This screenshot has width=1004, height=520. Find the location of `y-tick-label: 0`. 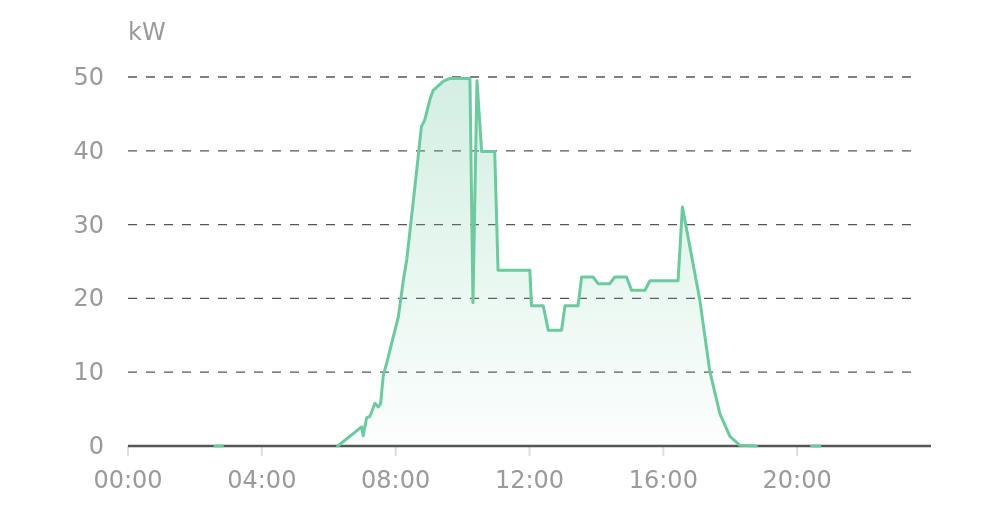

y-tick-label: 0 is located at coordinates (96, 446).